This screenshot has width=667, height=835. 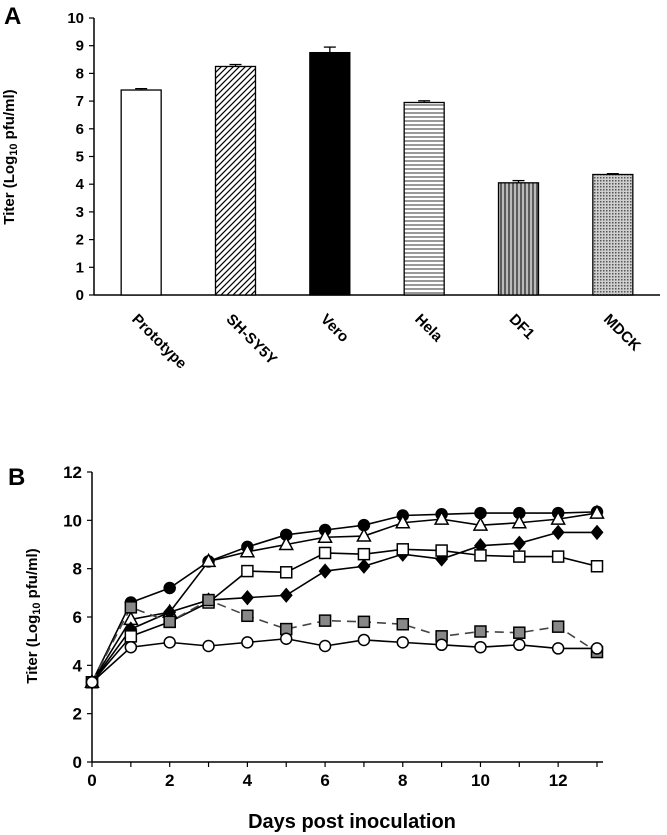 What do you see at coordinates (33, 615) in the screenshot?
I see `panel-b-y-axis-label: Titer (Log10 pfu/ml)` at bounding box center [33, 615].